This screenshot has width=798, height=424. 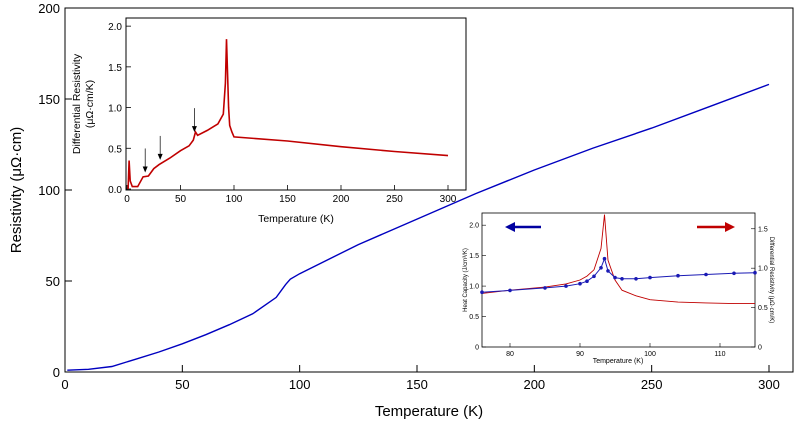 What do you see at coordinates (49, 190) in the screenshot?
I see `main-y-tick-label: 100` at bounding box center [49, 190].